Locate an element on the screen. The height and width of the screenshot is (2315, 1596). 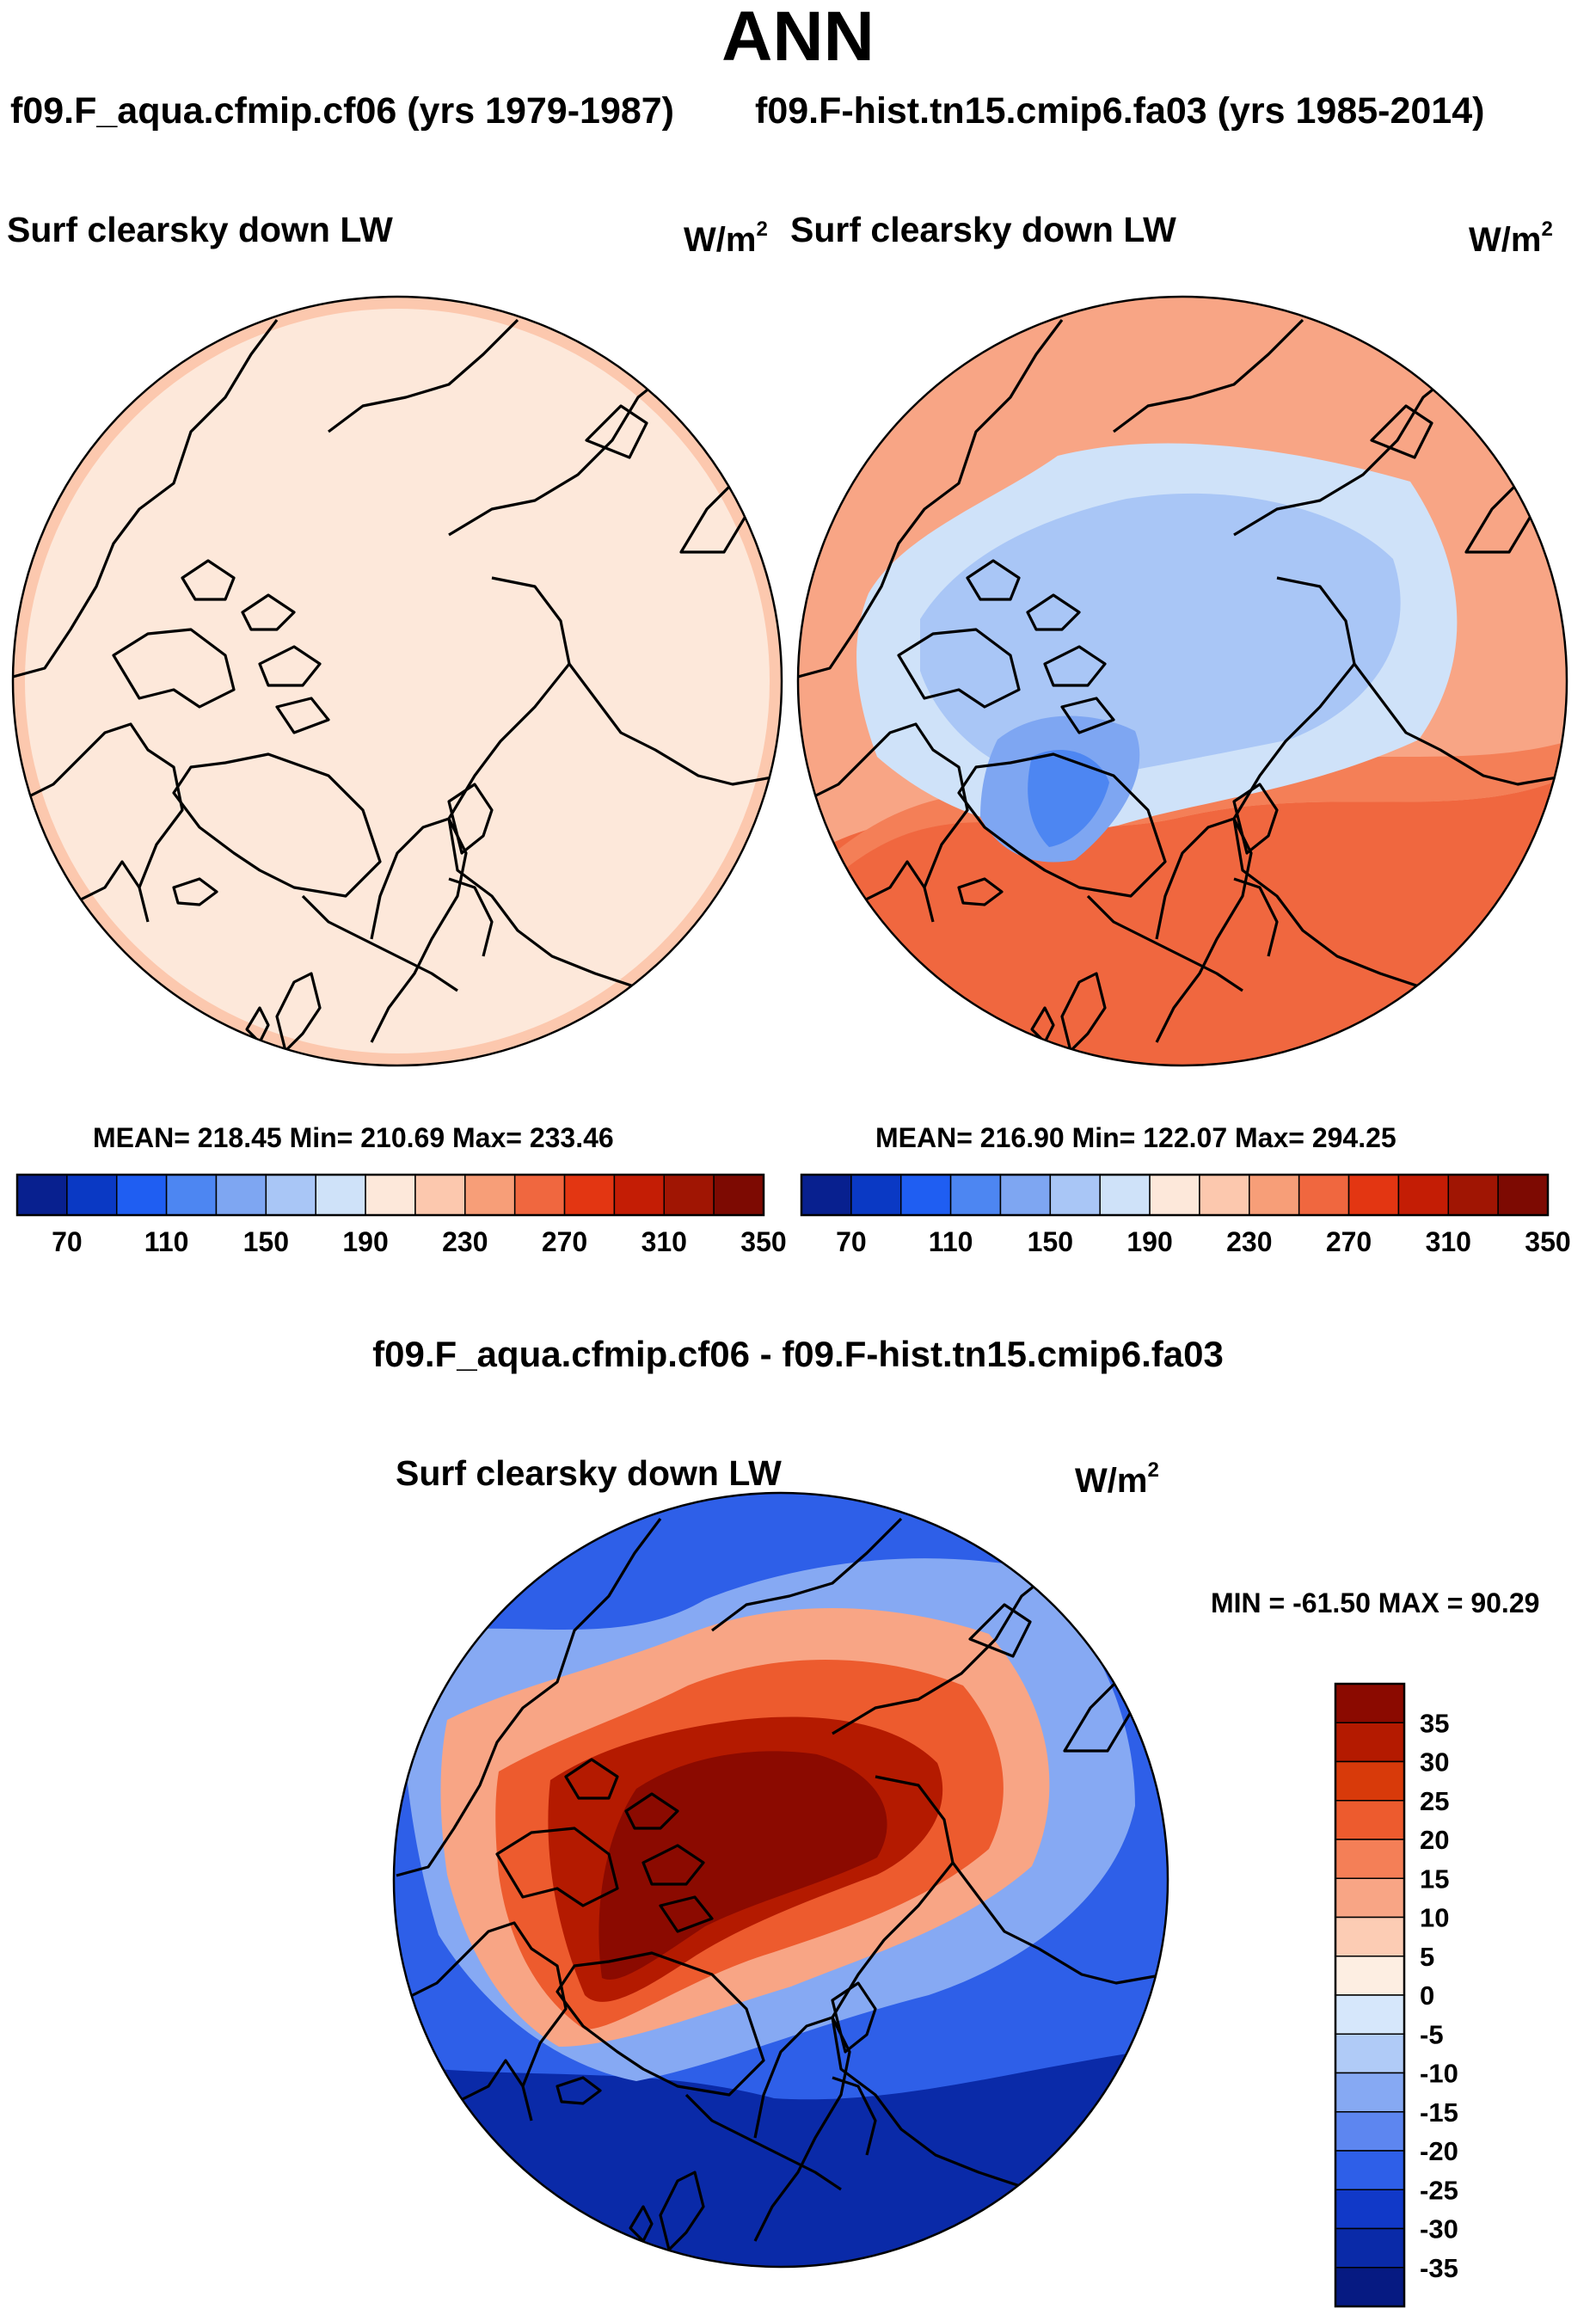
panel-1-colorbar: 70 110 150 190 230 270 310 350 is located at coordinates (401, 1215).